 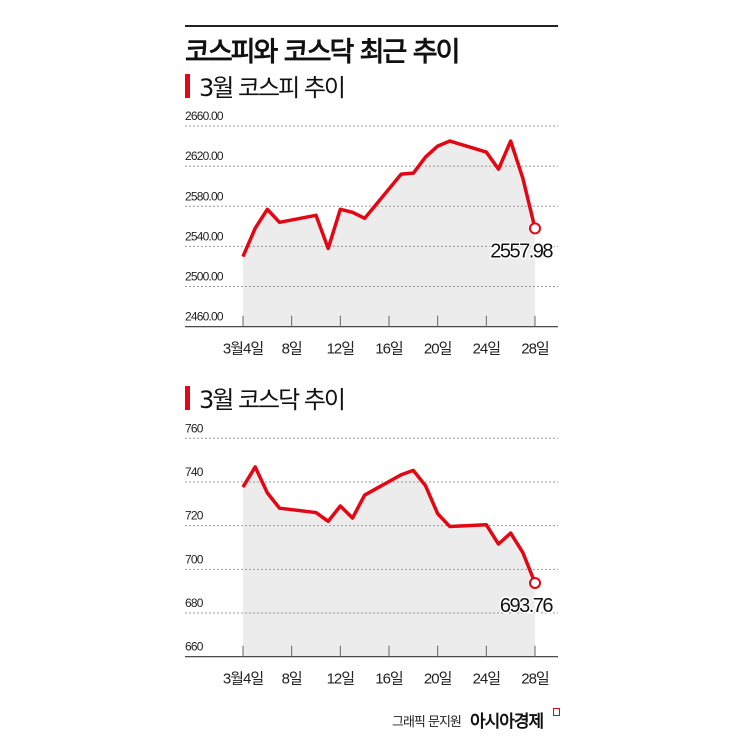 What do you see at coordinates (194, 603) in the screenshot?
I see `kosdaq-y-tick-label: 680` at bounding box center [194, 603].